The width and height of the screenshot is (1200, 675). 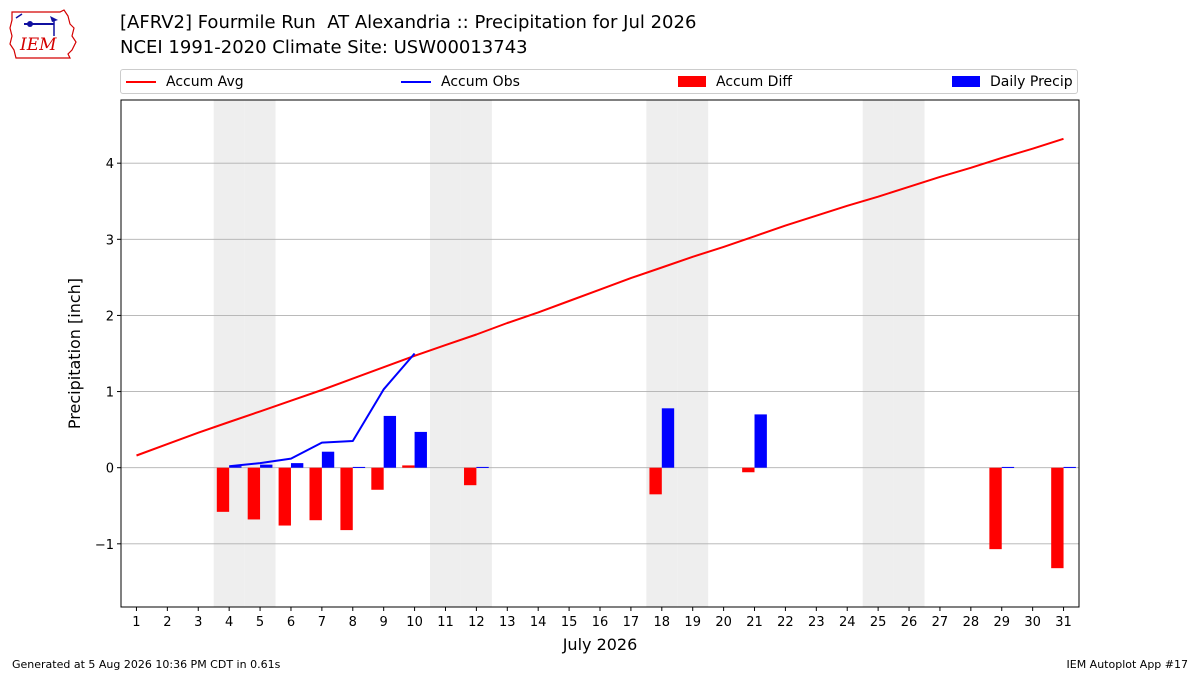 What do you see at coordinates (414, 622) in the screenshot?
I see `xtick-label-10: 10` at bounding box center [414, 622].